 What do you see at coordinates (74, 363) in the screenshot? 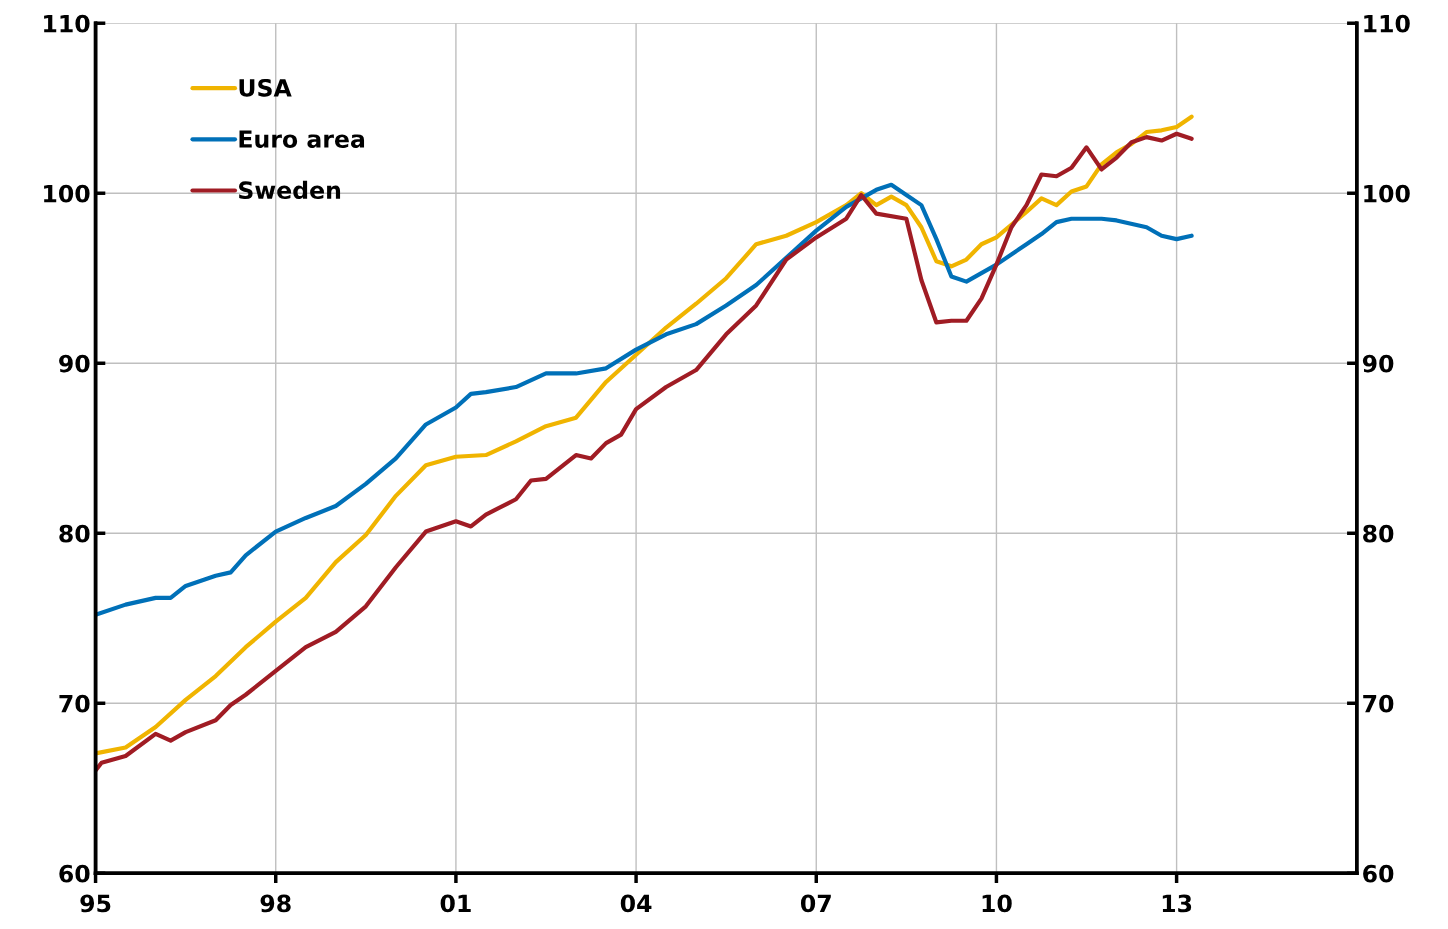
I see `y-tick-label: 90` at bounding box center [74, 363].